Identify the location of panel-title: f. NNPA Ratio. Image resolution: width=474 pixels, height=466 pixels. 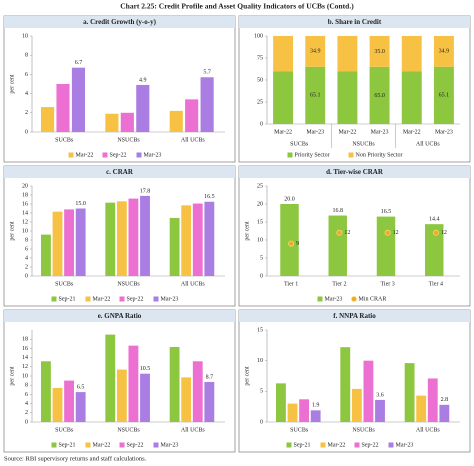
(354, 316).